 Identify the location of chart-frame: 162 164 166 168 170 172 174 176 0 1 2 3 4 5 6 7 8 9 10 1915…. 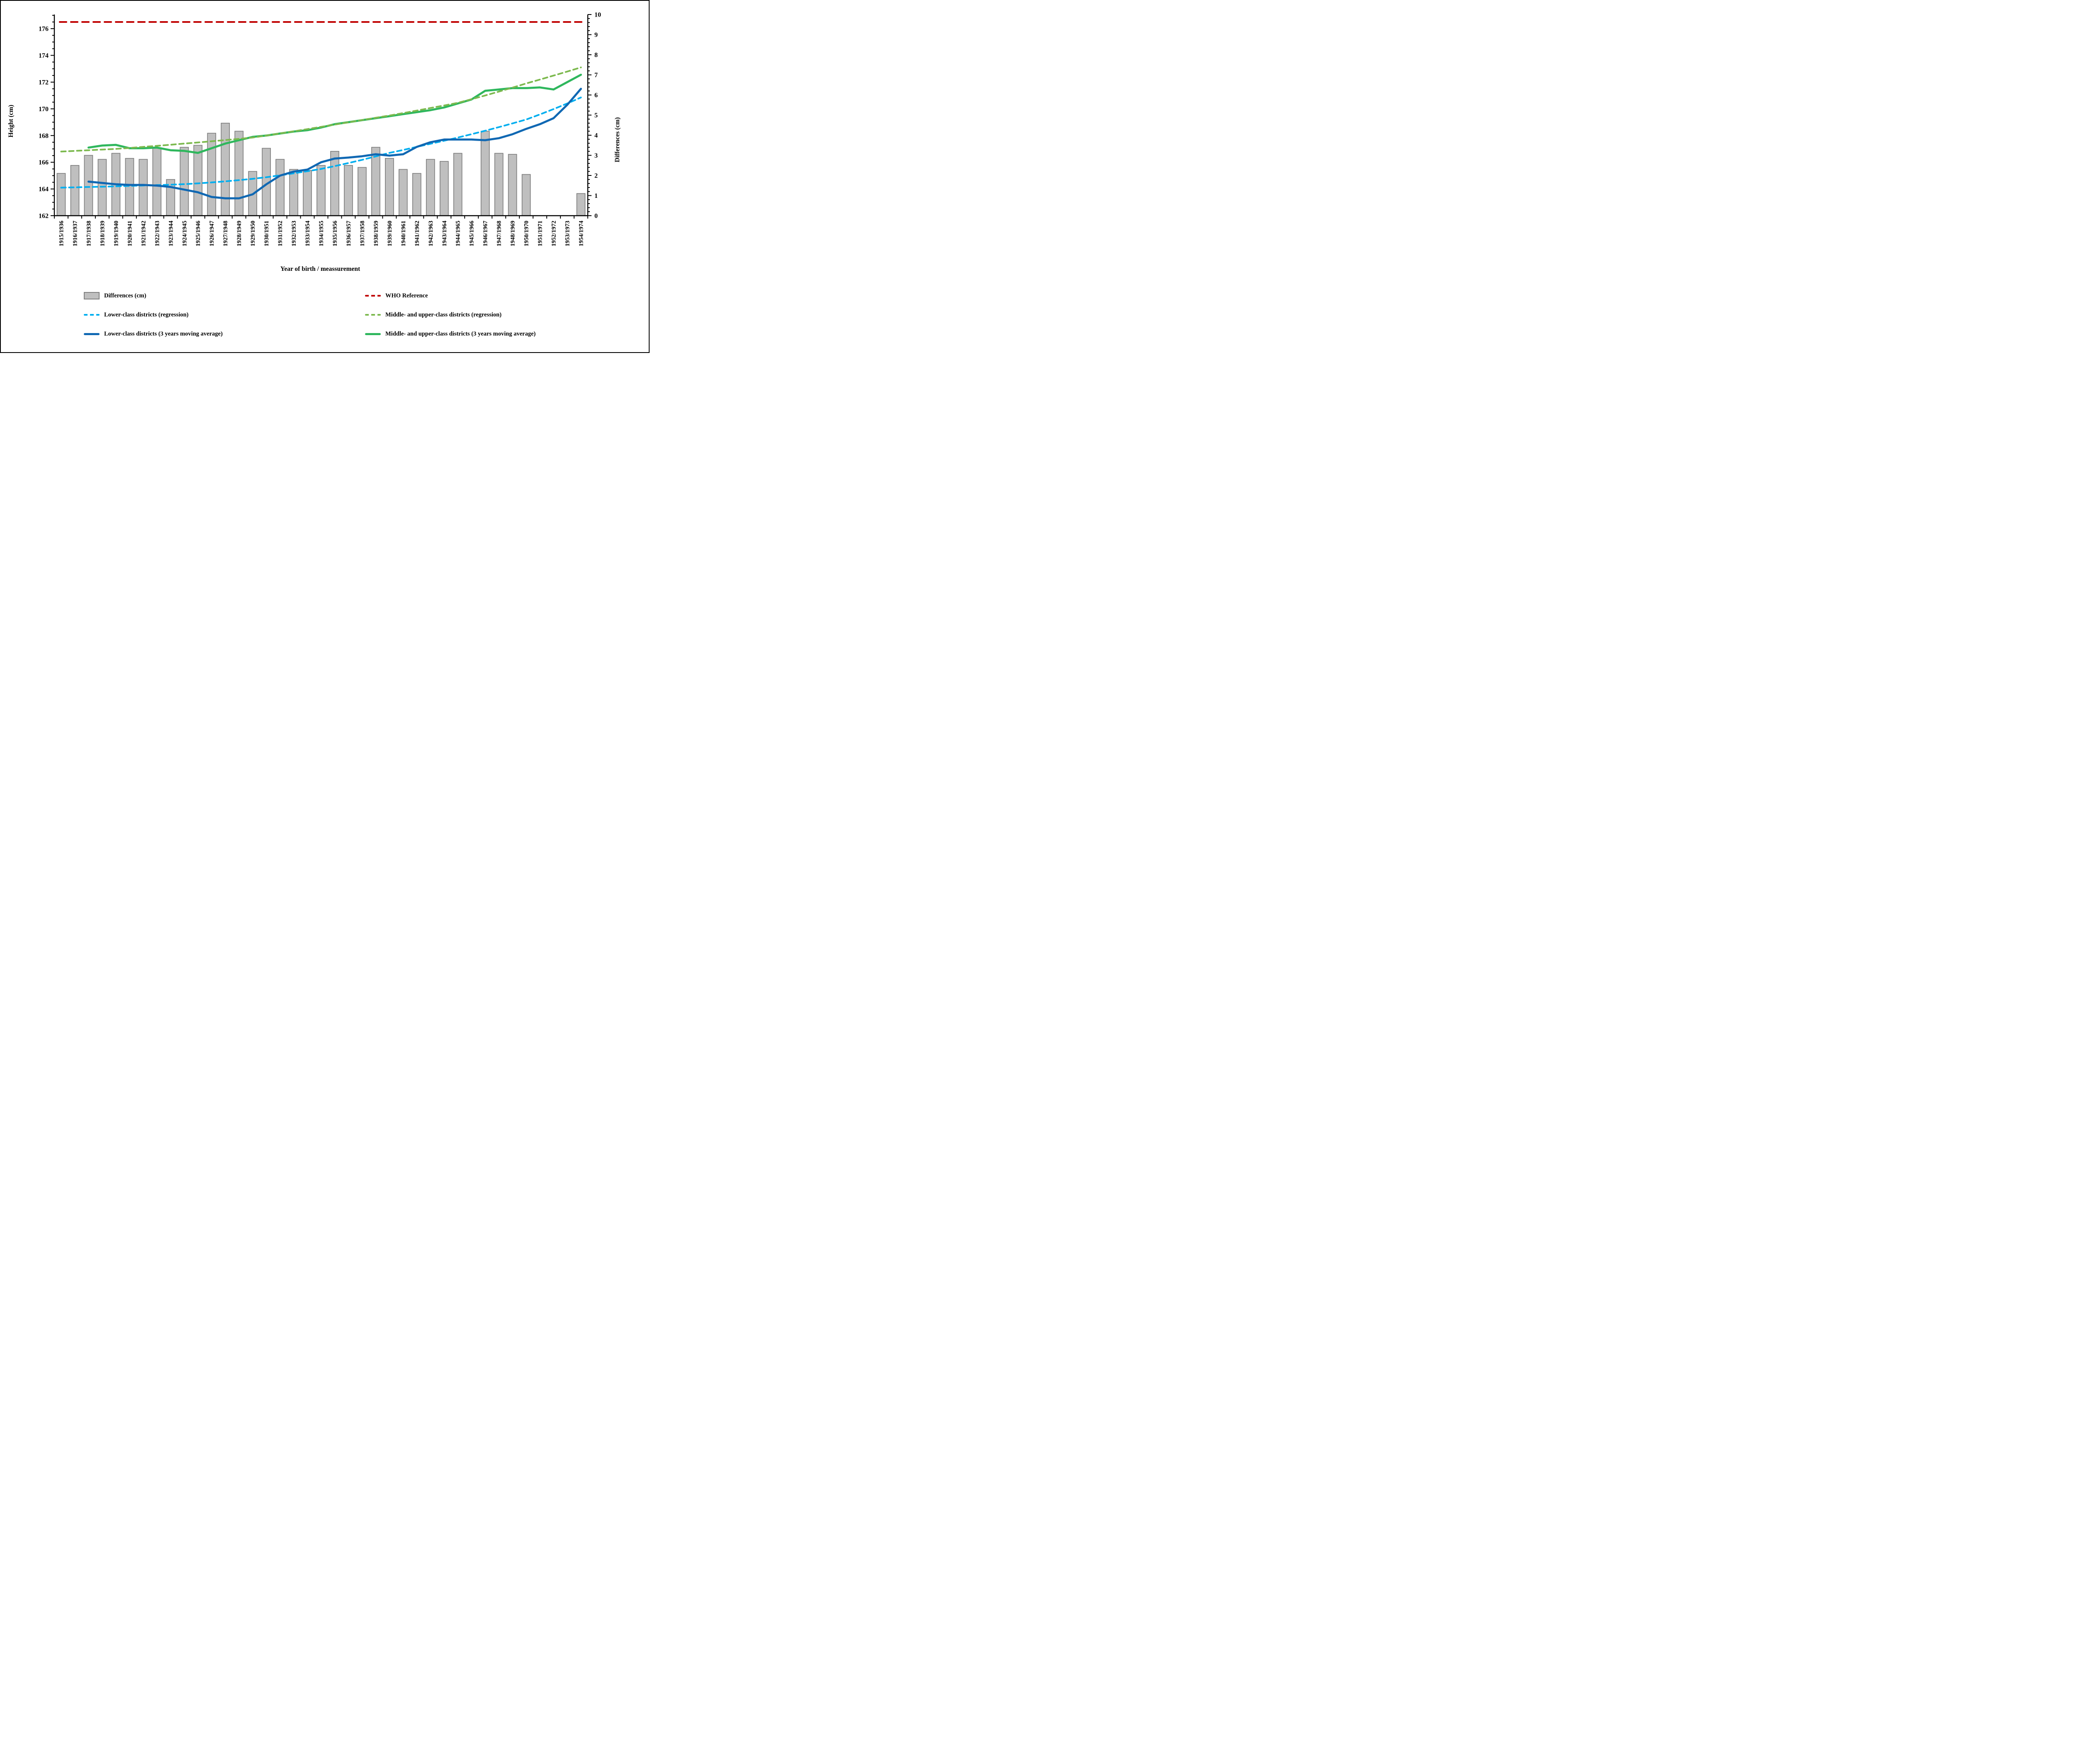
(325, 176).